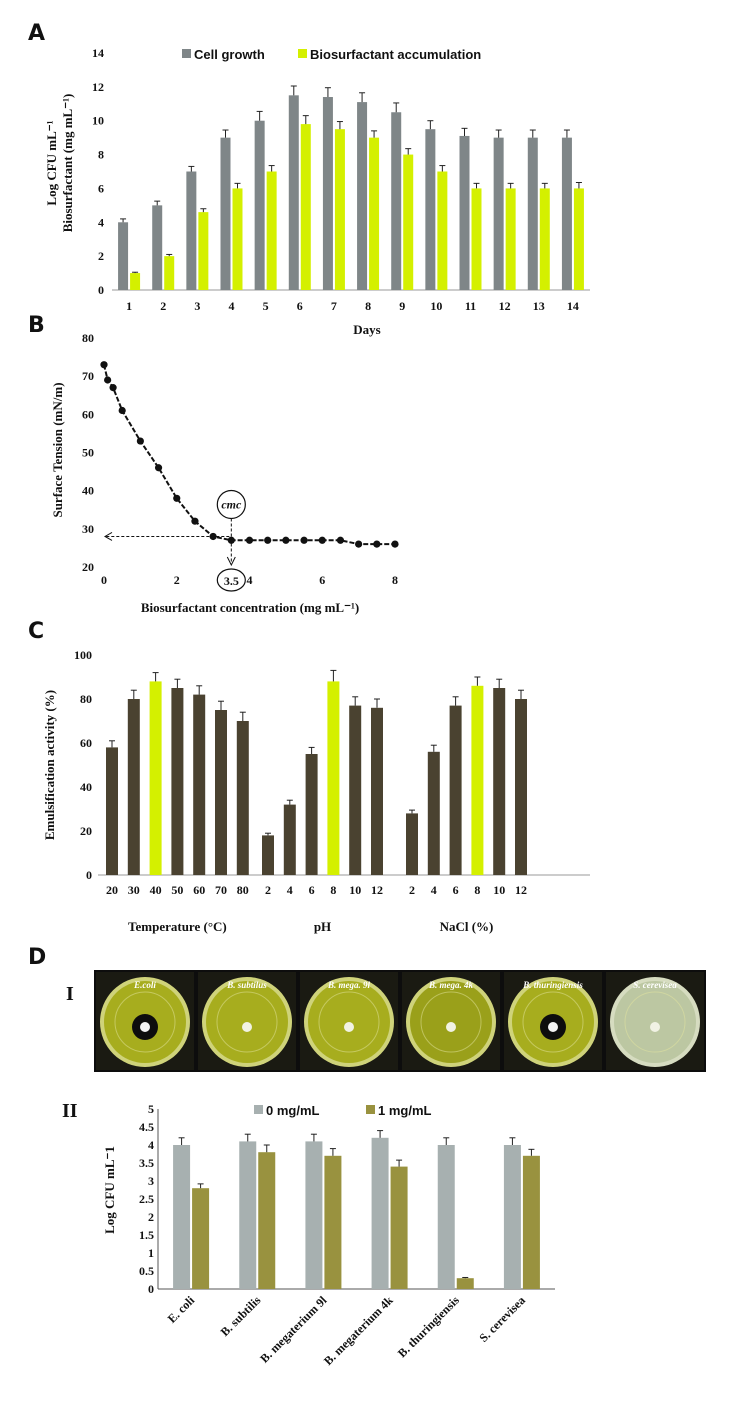 The image size is (740, 1415). What do you see at coordinates (101, 155) in the screenshot?
I see `chart-a-ytick: 8` at bounding box center [101, 155].